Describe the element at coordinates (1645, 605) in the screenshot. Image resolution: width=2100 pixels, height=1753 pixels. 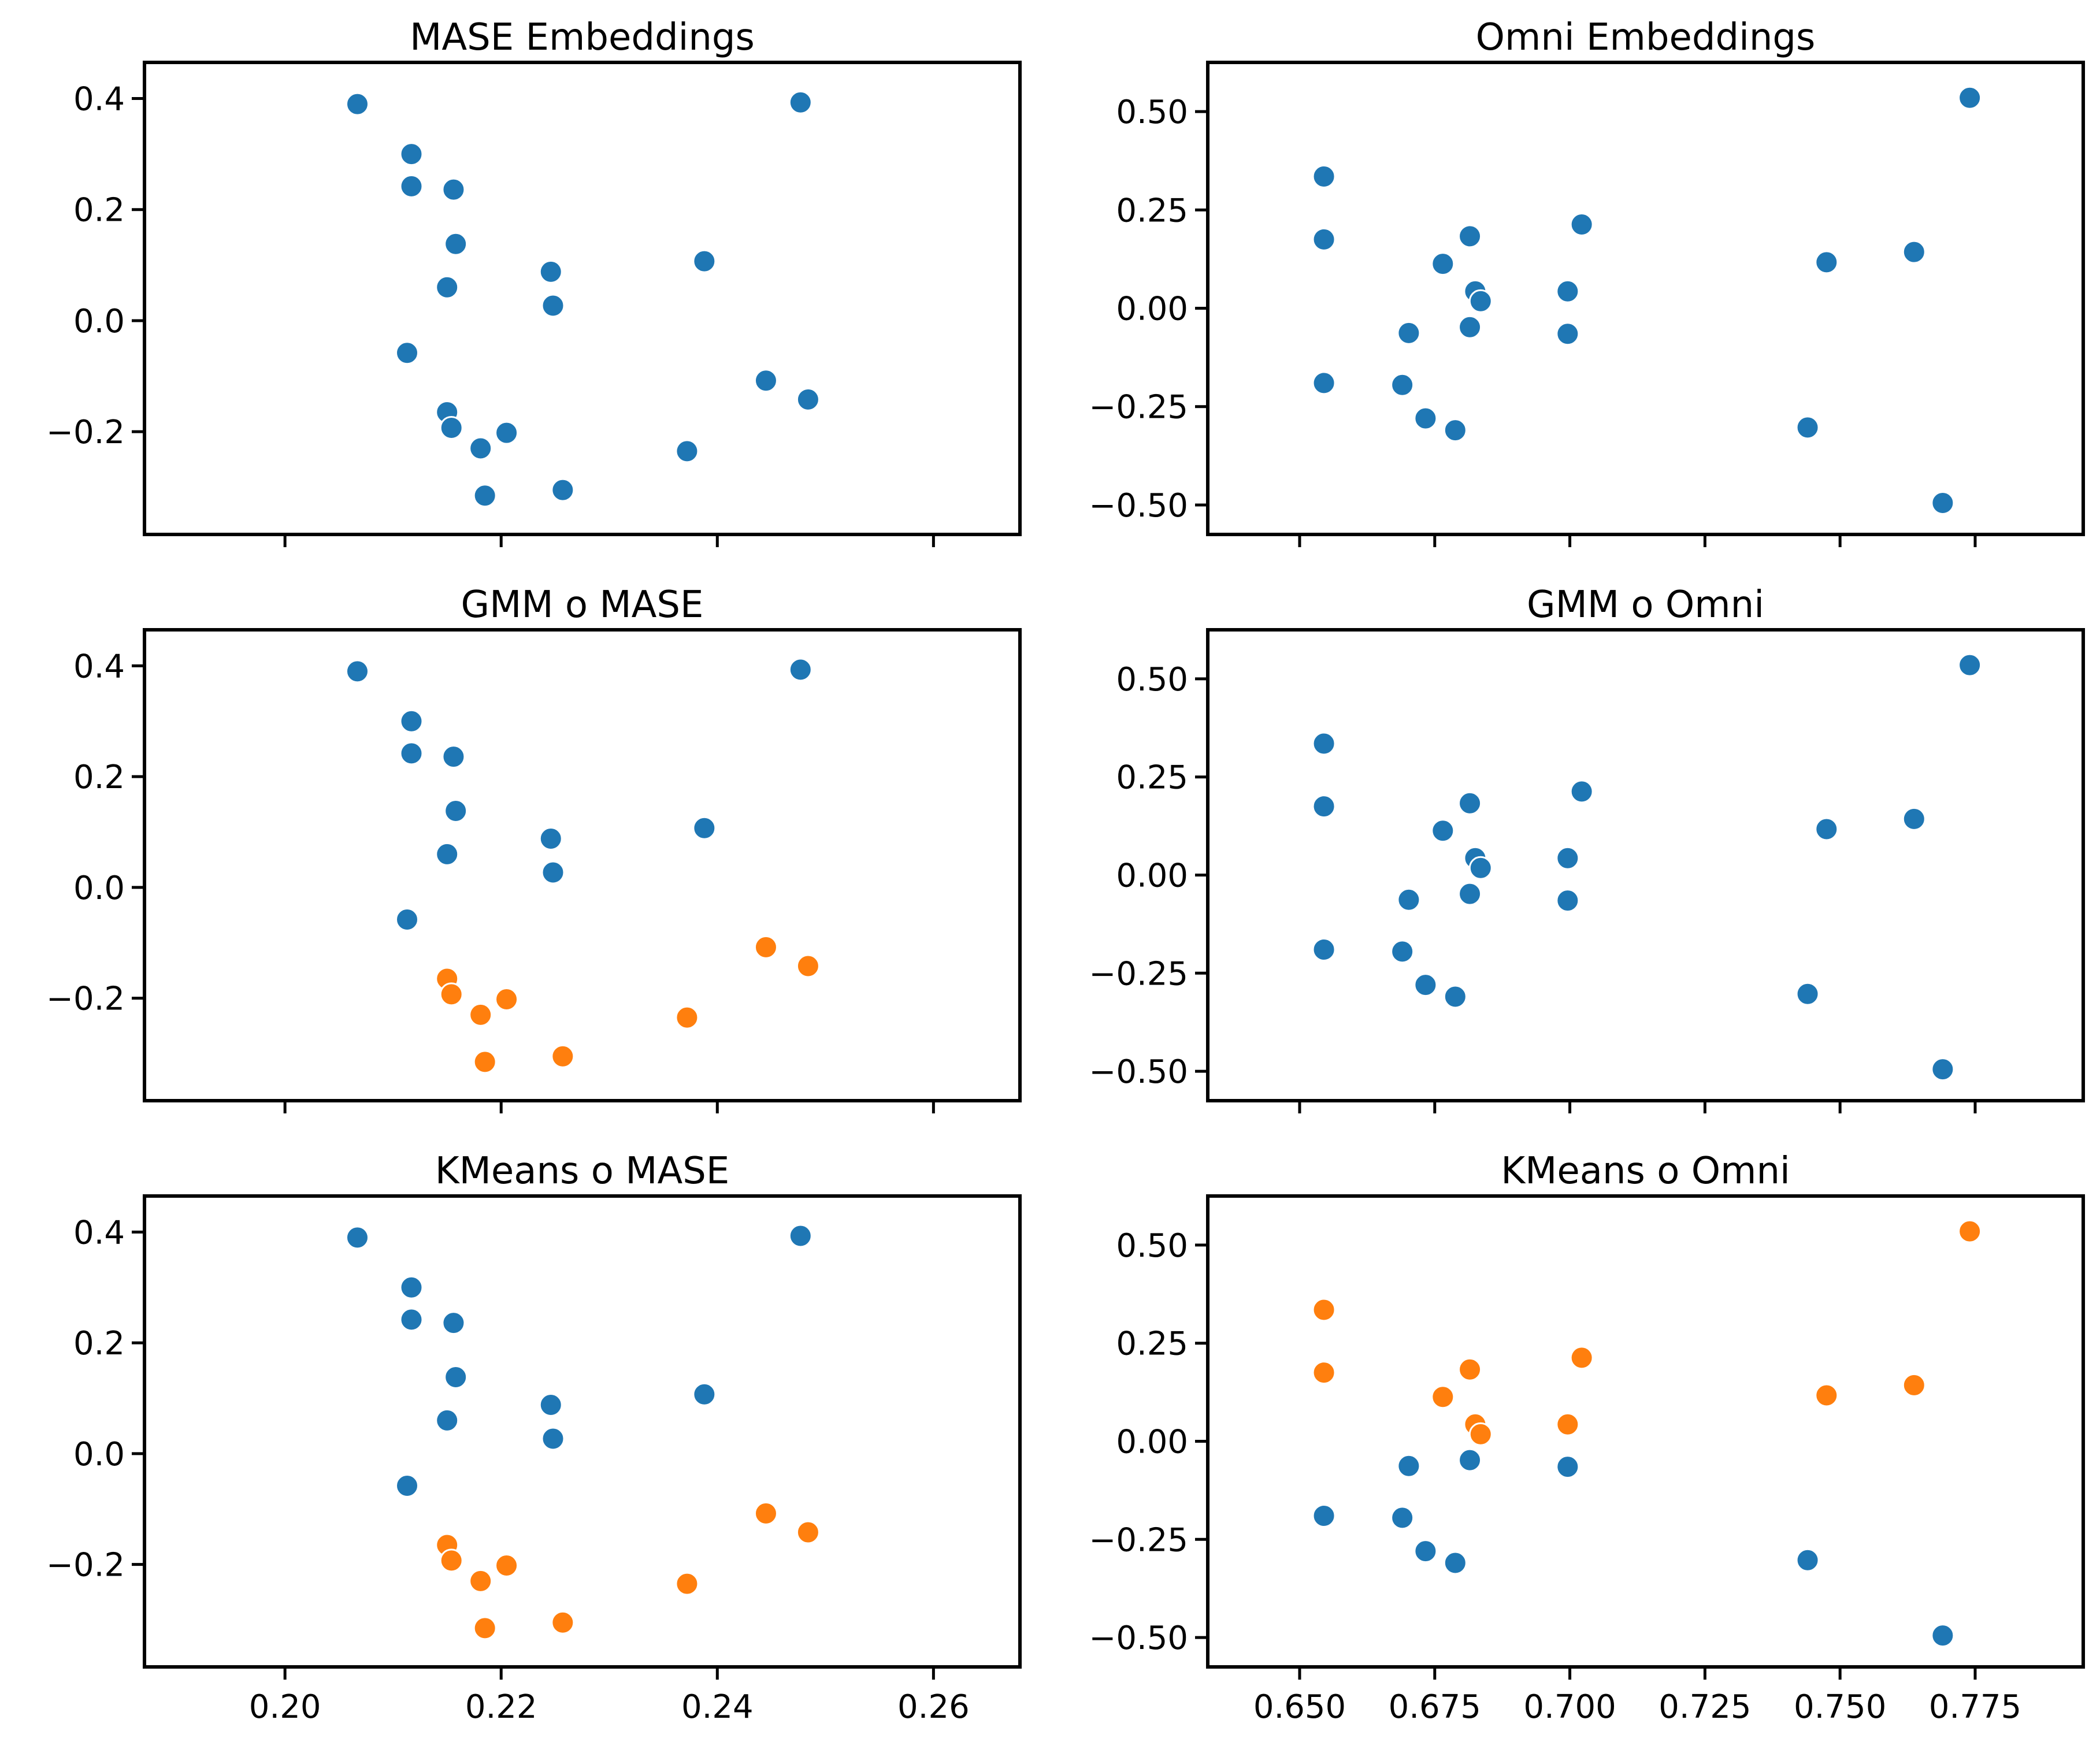
I see `chart-title-gmm-omni: GMM o Omni` at that location.